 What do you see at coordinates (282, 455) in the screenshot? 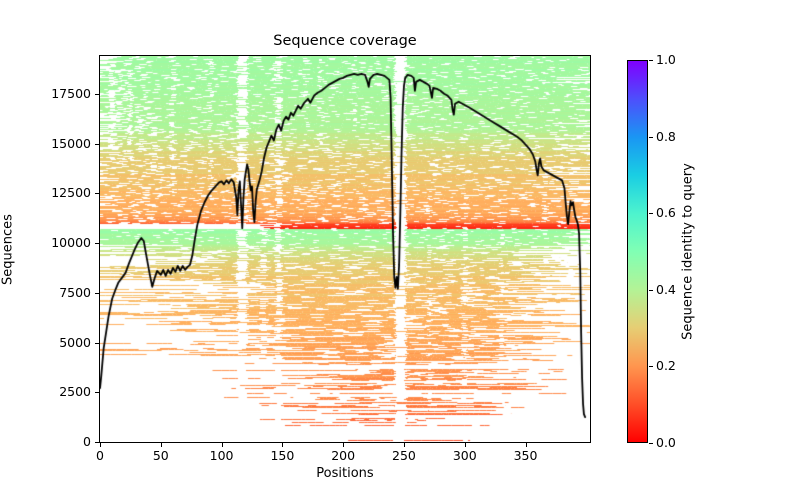
I see `x-tick-label: 150` at bounding box center [282, 455].